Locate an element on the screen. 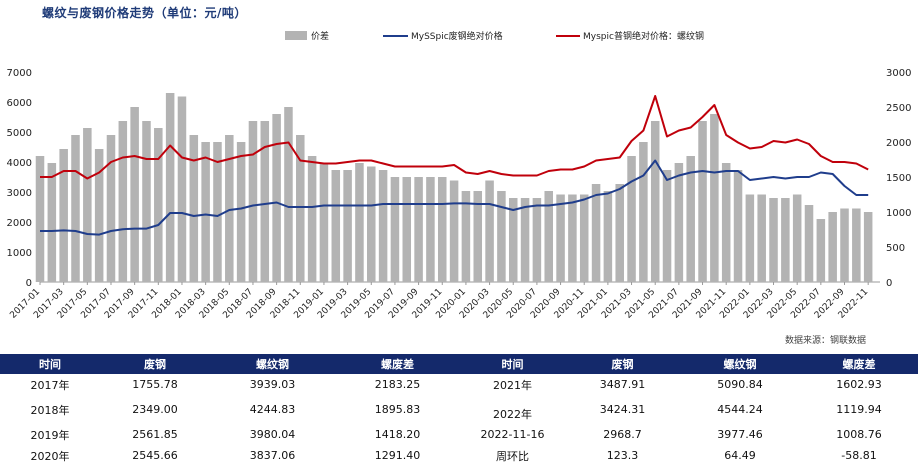  cell-rebar: 3837.06 is located at coordinates (272, 455).